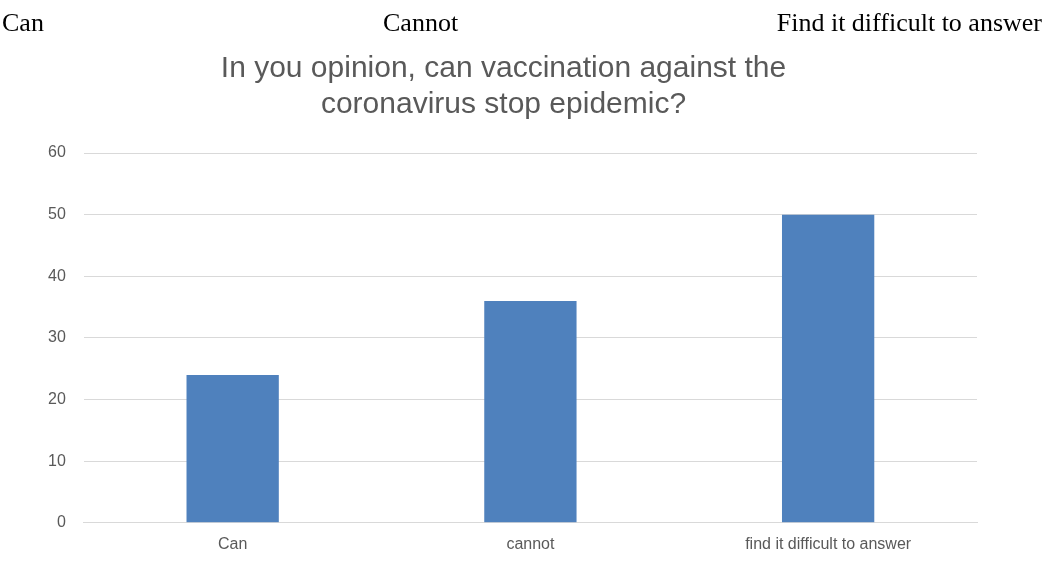 This screenshot has width=1045, height=570. I want to click on x-tick-label: cannot, so click(530, 543).